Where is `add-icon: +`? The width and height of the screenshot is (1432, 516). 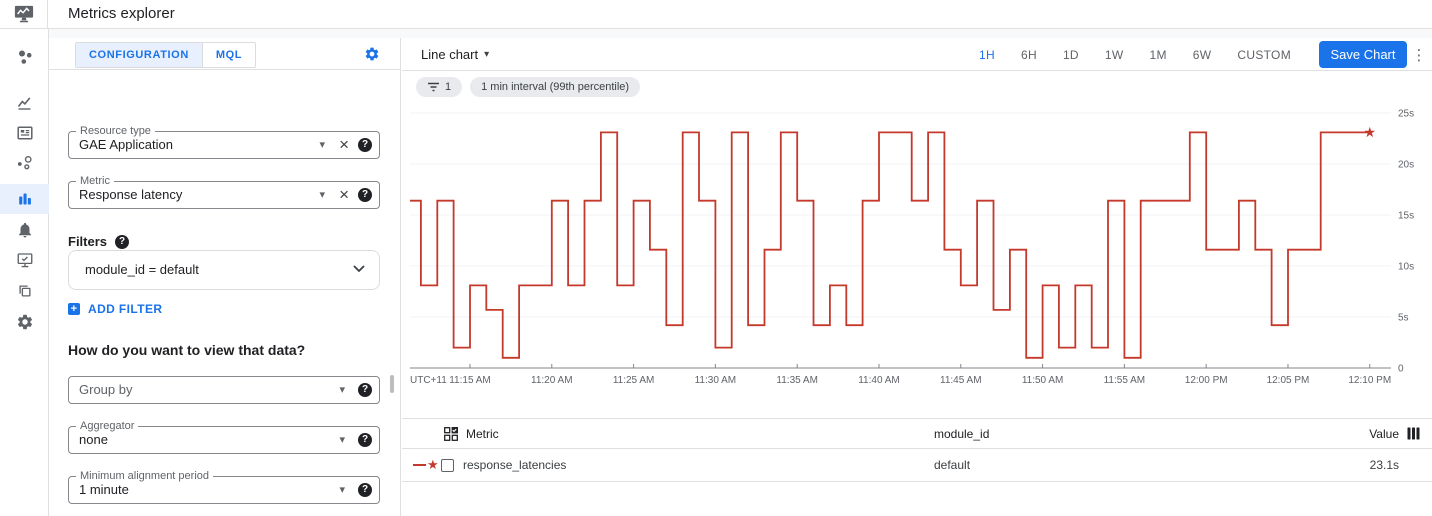 add-icon: + is located at coordinates (74, 309).